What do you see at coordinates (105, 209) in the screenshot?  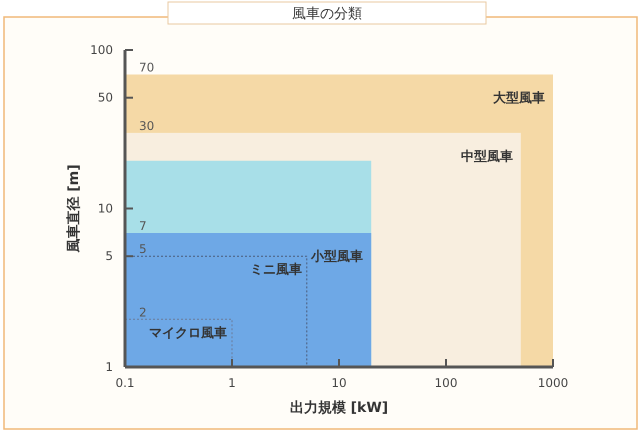 I see `y-tick-label: 10` at bounding box center [105, 209].